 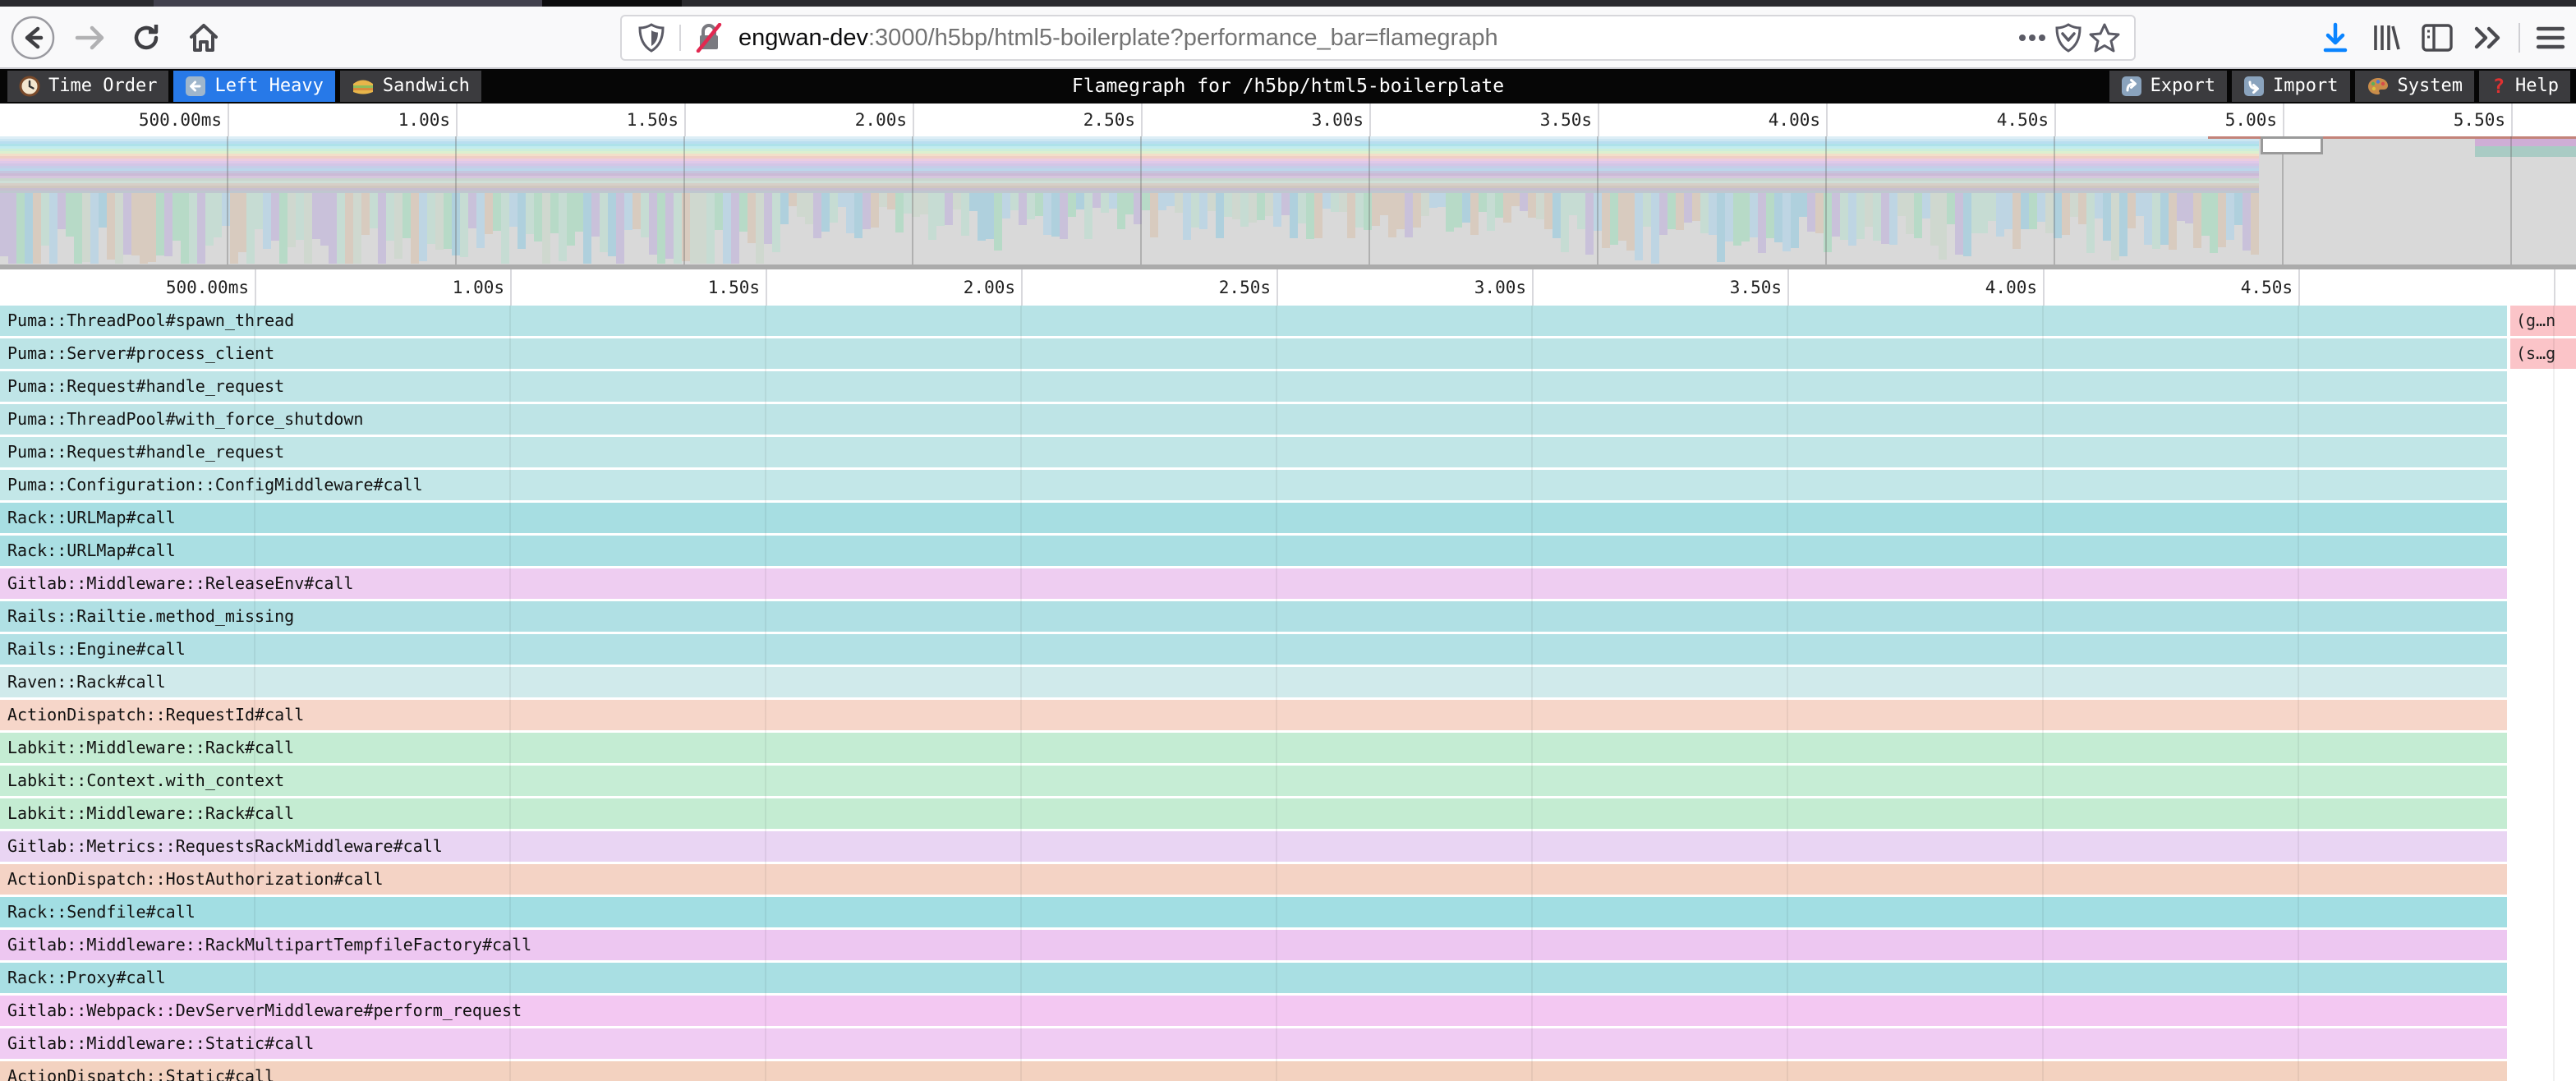 I want to click on flame-frame-bar: Puma::ThreadPool#spawn_thread, so click(x=1253, y=321).